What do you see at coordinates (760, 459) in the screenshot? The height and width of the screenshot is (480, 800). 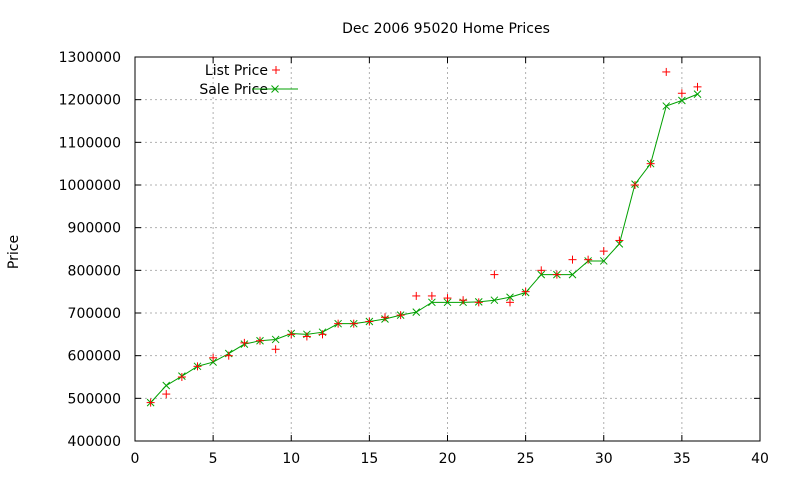 I see `x-tick-label: 40` at bounding box center [760, 459].